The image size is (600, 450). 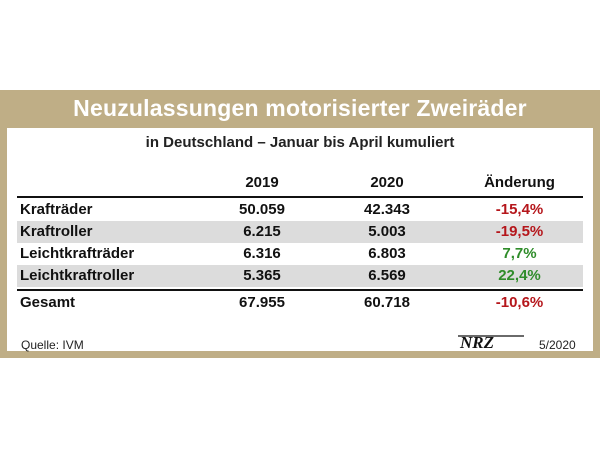 What do you see at coordinates (300, 232) in the screenshot?
I see `table-row: Kraftroller 6.215 5.003 -19,5%` at bounding box center [300, 232].